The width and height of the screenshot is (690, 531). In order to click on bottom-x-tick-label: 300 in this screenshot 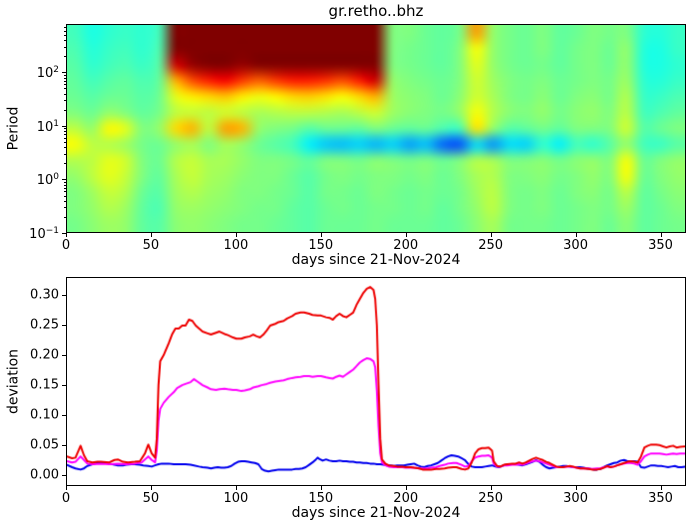, I will do `click(575, 498)`.